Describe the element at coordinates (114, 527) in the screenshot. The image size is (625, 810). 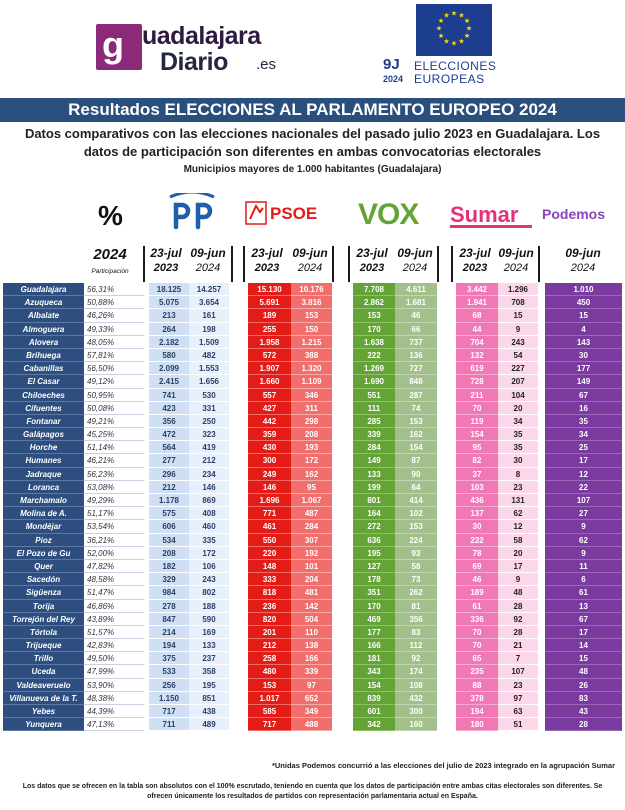
I see `participation-cell: 53,54%` at that location.